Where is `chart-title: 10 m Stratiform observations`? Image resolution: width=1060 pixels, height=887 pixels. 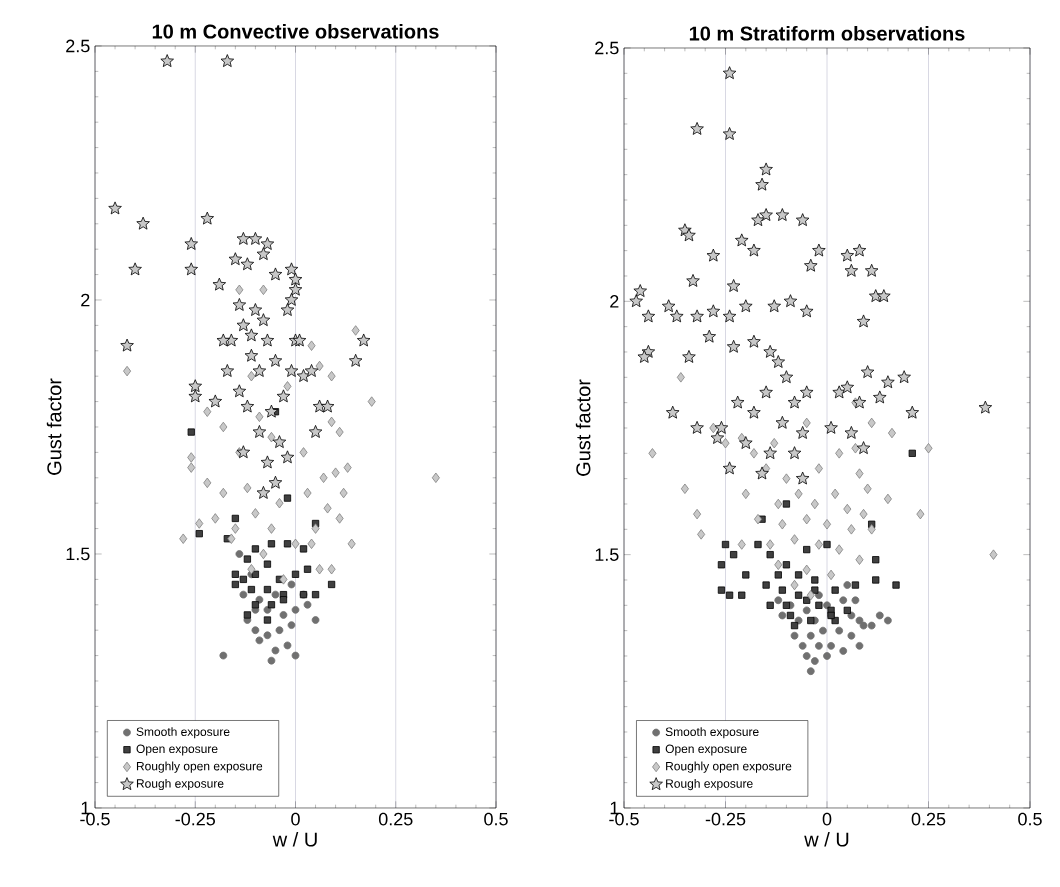
chart-title: 10 m Stratiform observations is located at coordinates (827, 33).